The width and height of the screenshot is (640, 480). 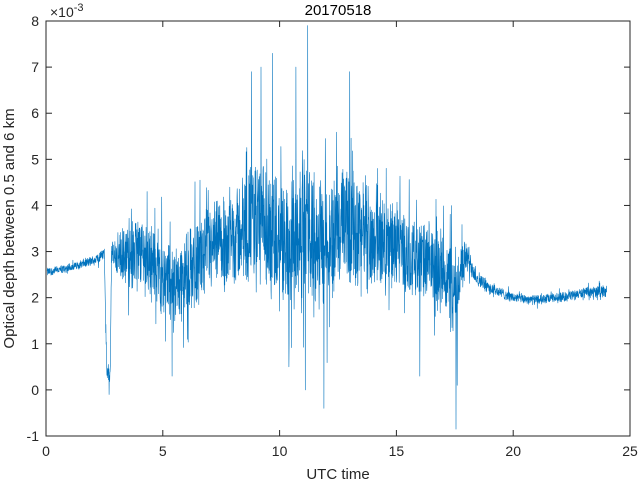 What do you see at coordinates (33, 436) in the screenshot?
I see `y-tick-label: -1` at bounding box center [33, 436].